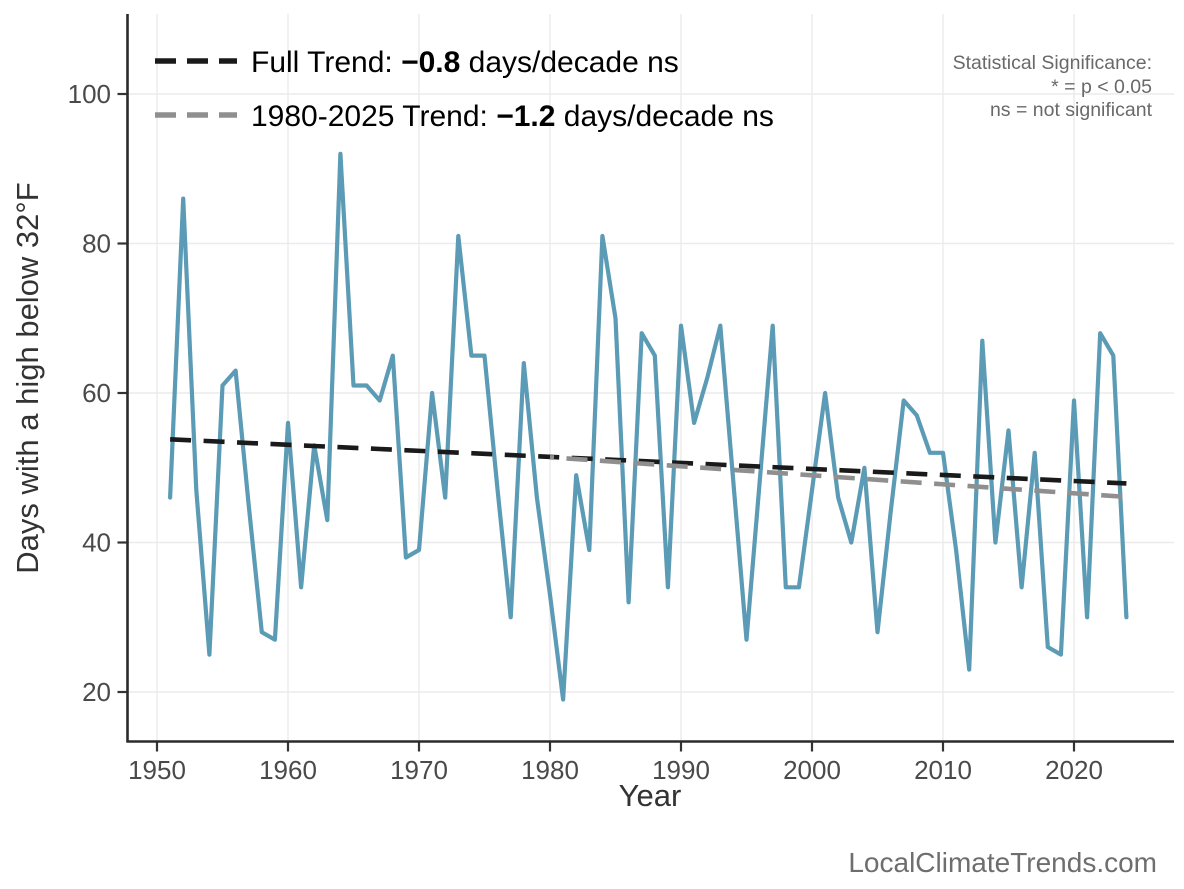  What do you see at coordinates (943, 770) in the screenshot?
I see `x-tick-label-2010: 2010` at bounding box center [943, 770].